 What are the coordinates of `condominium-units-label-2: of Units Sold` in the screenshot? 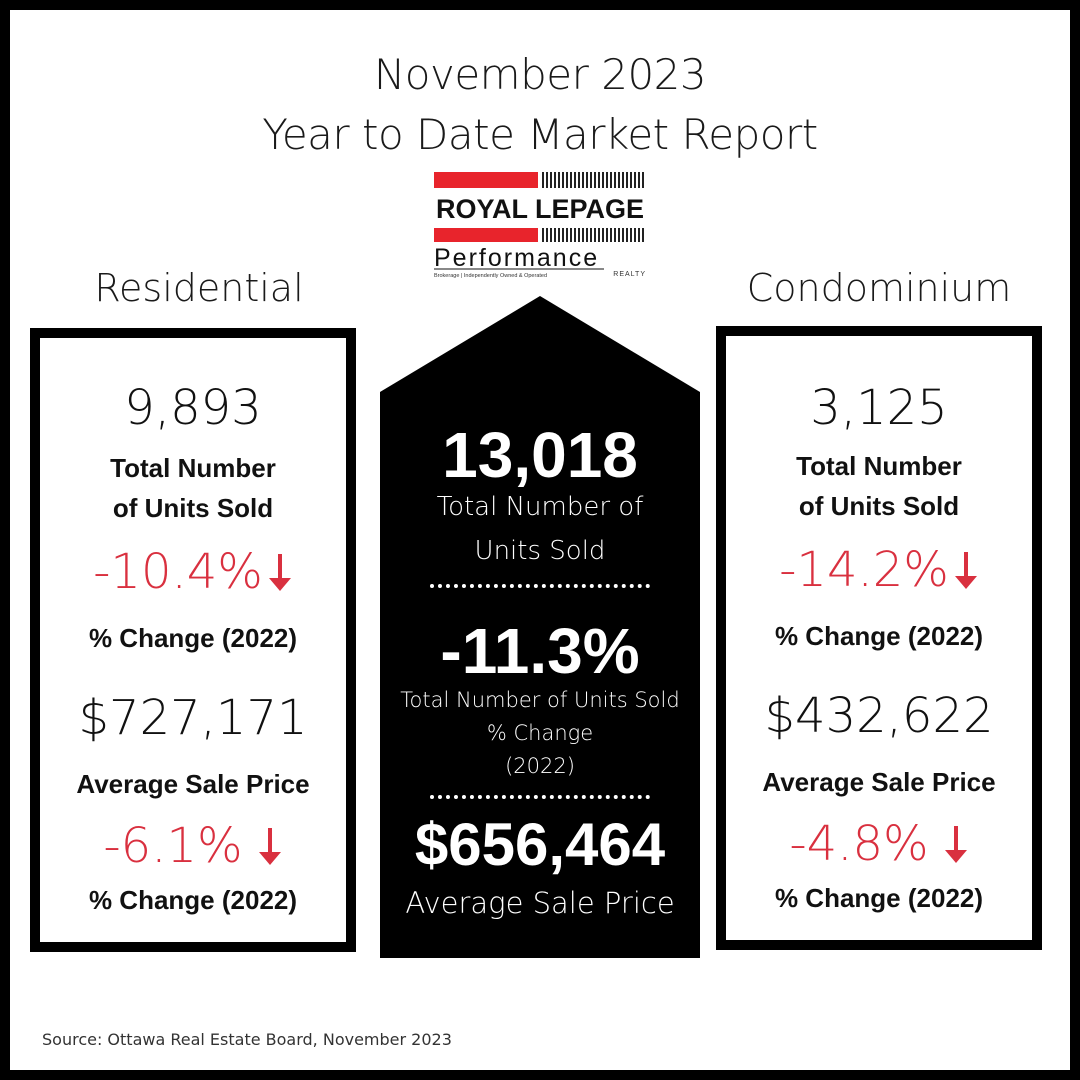 It's located at (879, 506).